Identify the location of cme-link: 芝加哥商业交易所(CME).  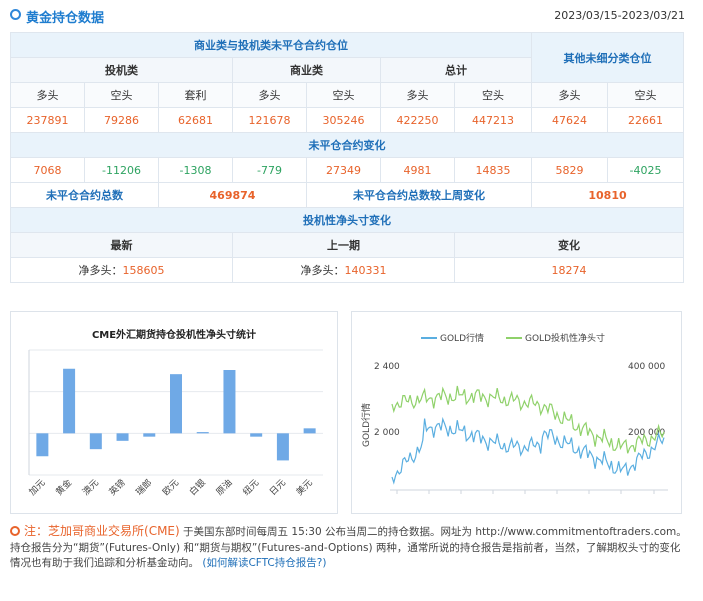
(114, 531).